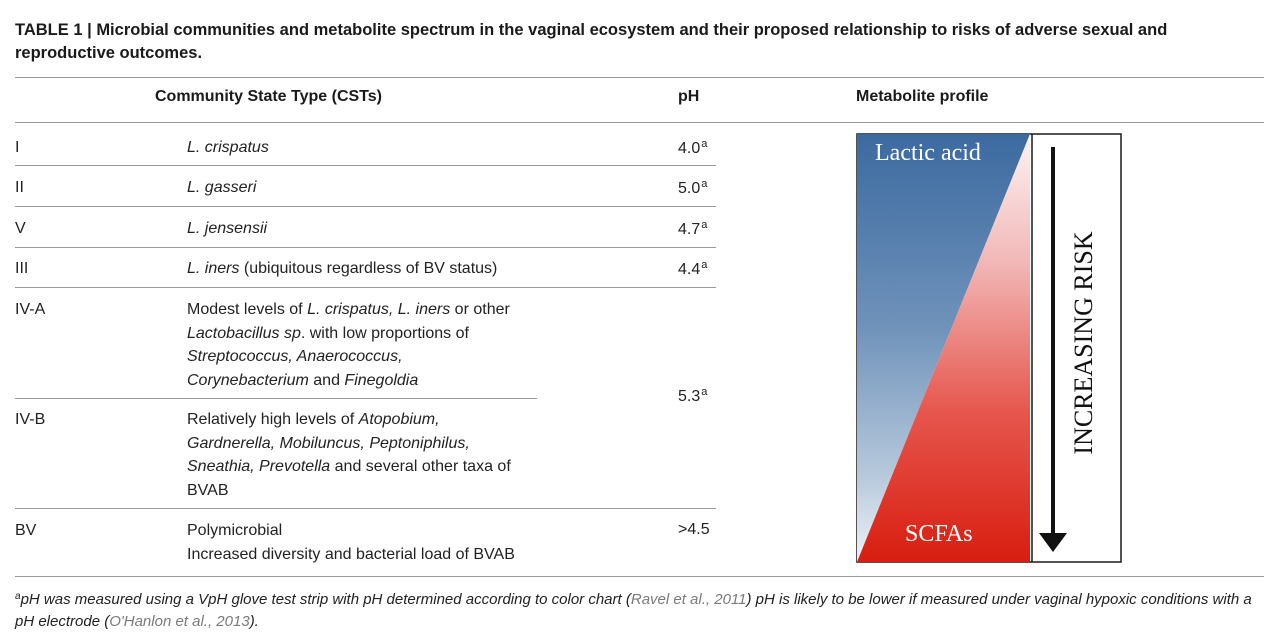 The image size is (1280, 644). Describe the element at coordinates (639, 77) in the screenshot. I see `top-rule` at that location.